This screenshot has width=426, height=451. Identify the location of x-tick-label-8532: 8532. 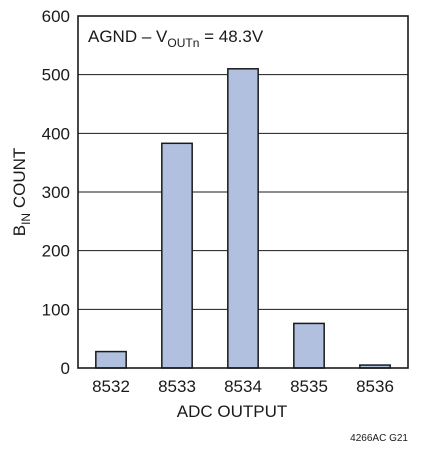
(111, 386).